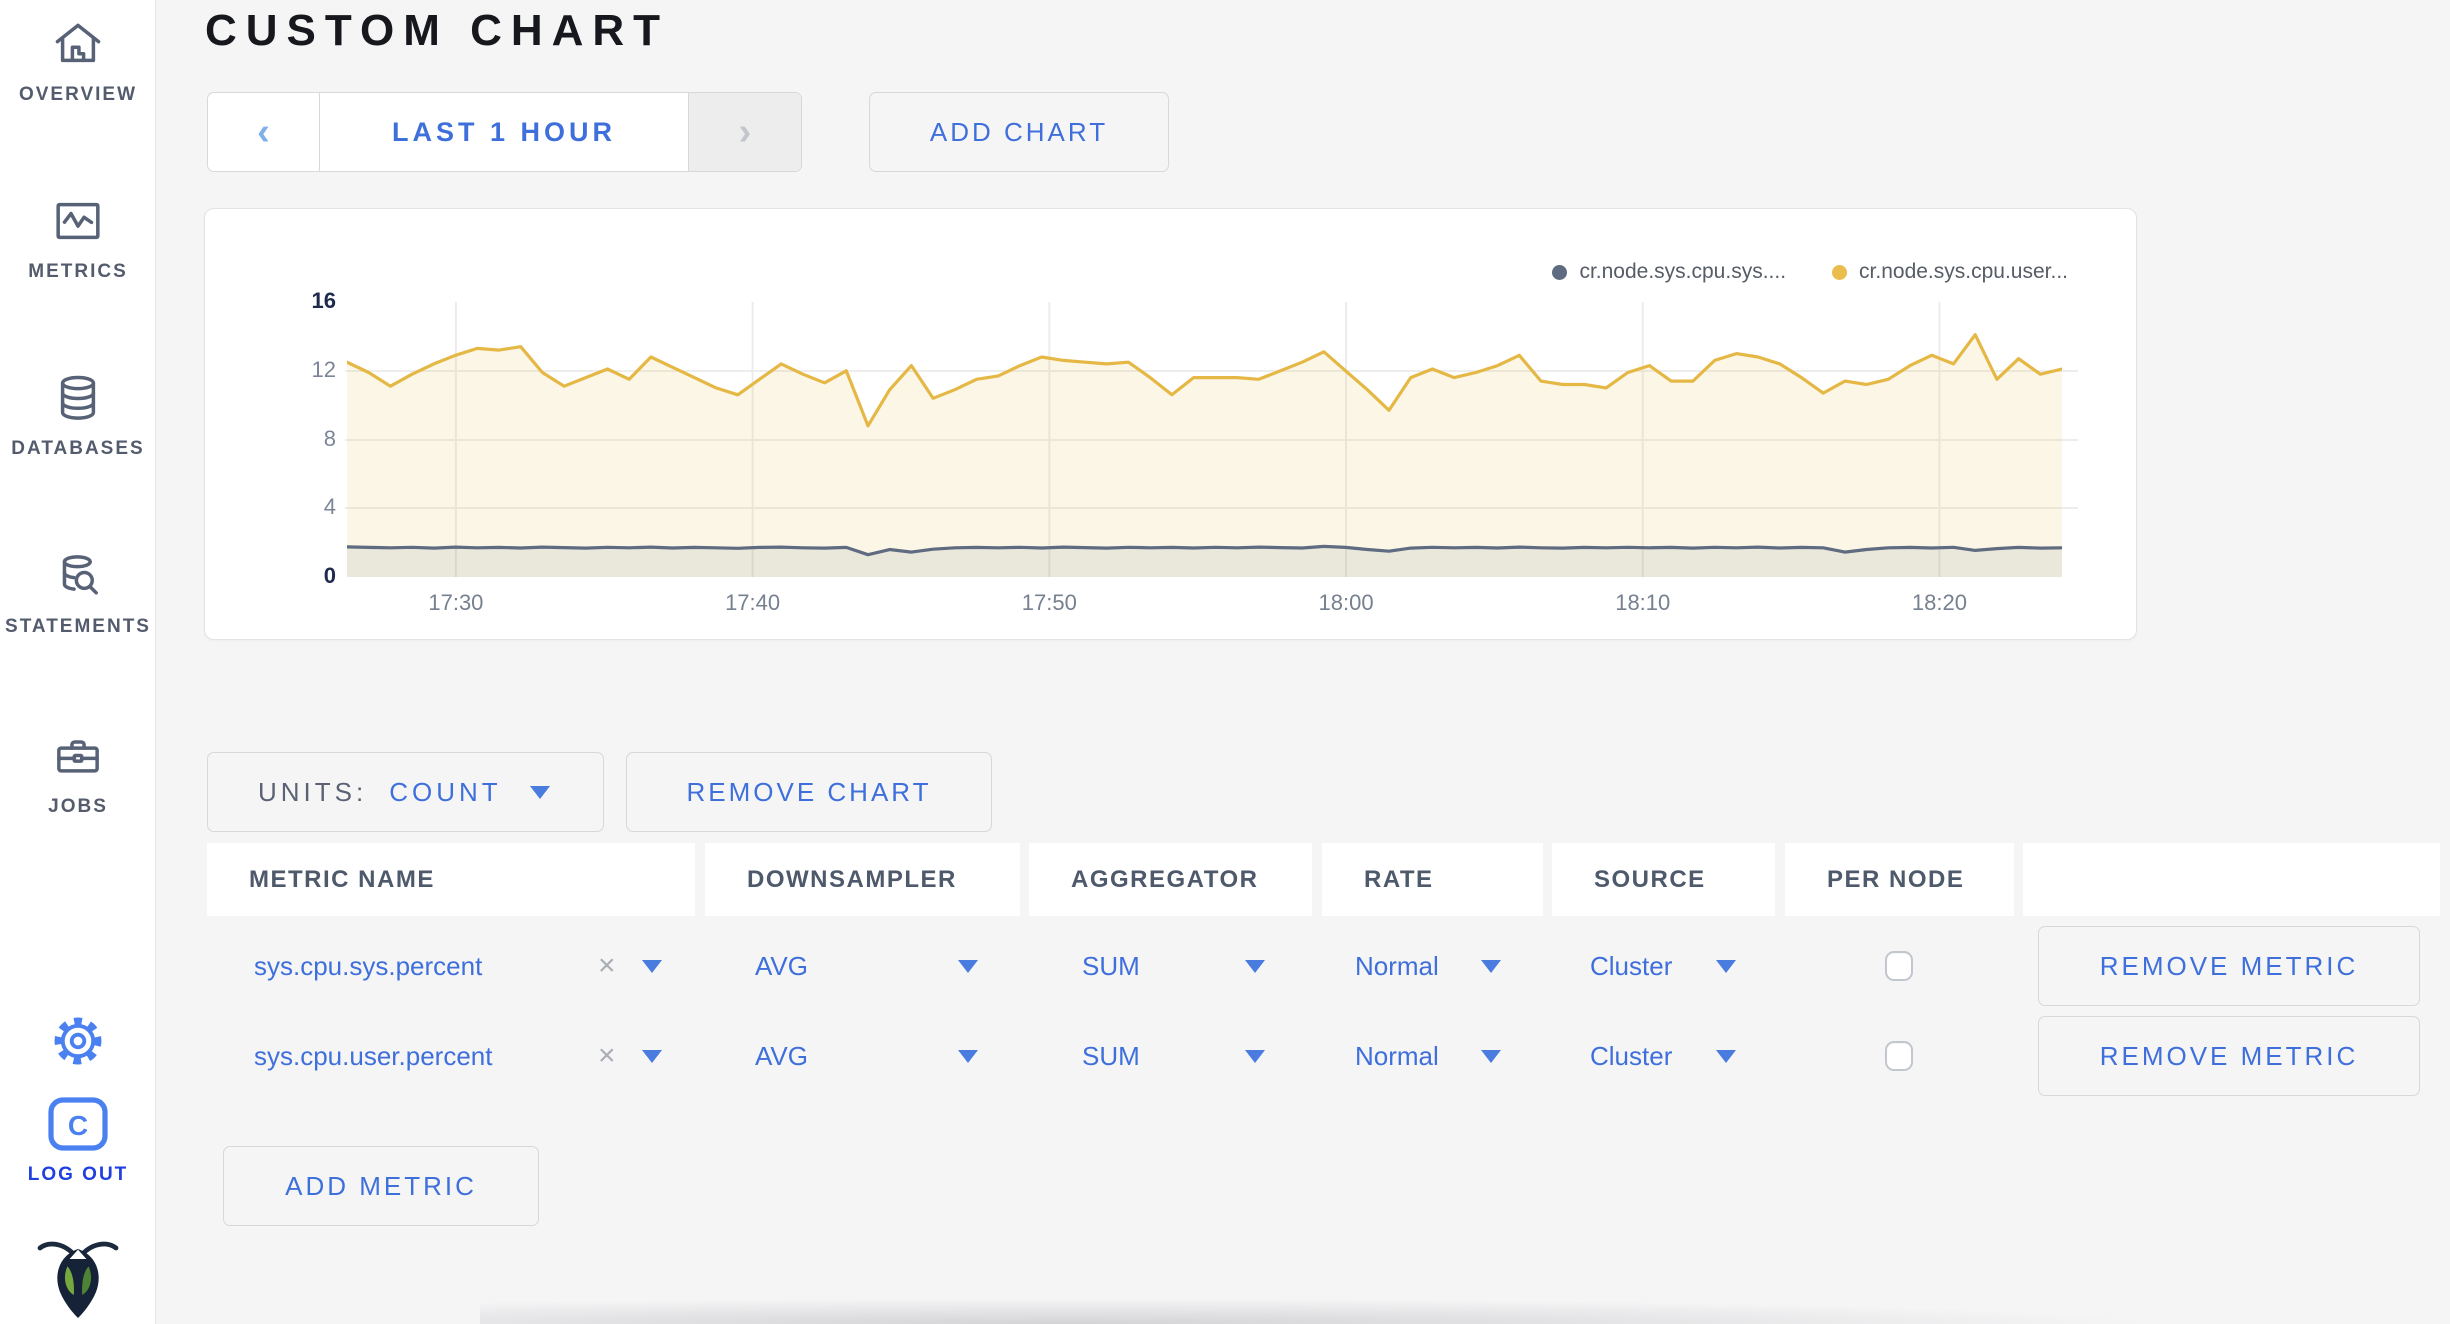 The image size is (2450, 1324). Describe the element at coordinates (78, 44) in the screenshot. I see `home-icon` at that location.